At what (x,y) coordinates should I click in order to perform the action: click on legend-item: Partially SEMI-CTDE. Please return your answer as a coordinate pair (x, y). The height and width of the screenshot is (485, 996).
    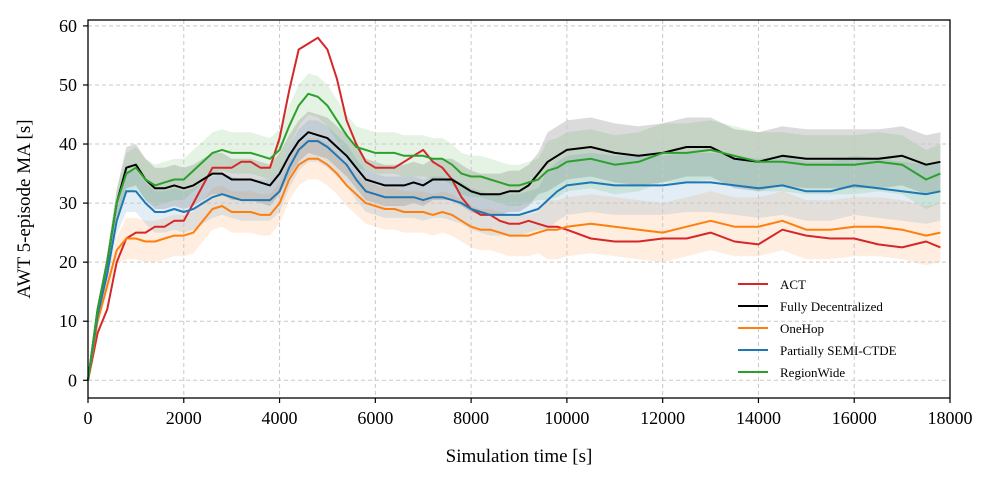
    Looking at the image, I should click on (817, 350).